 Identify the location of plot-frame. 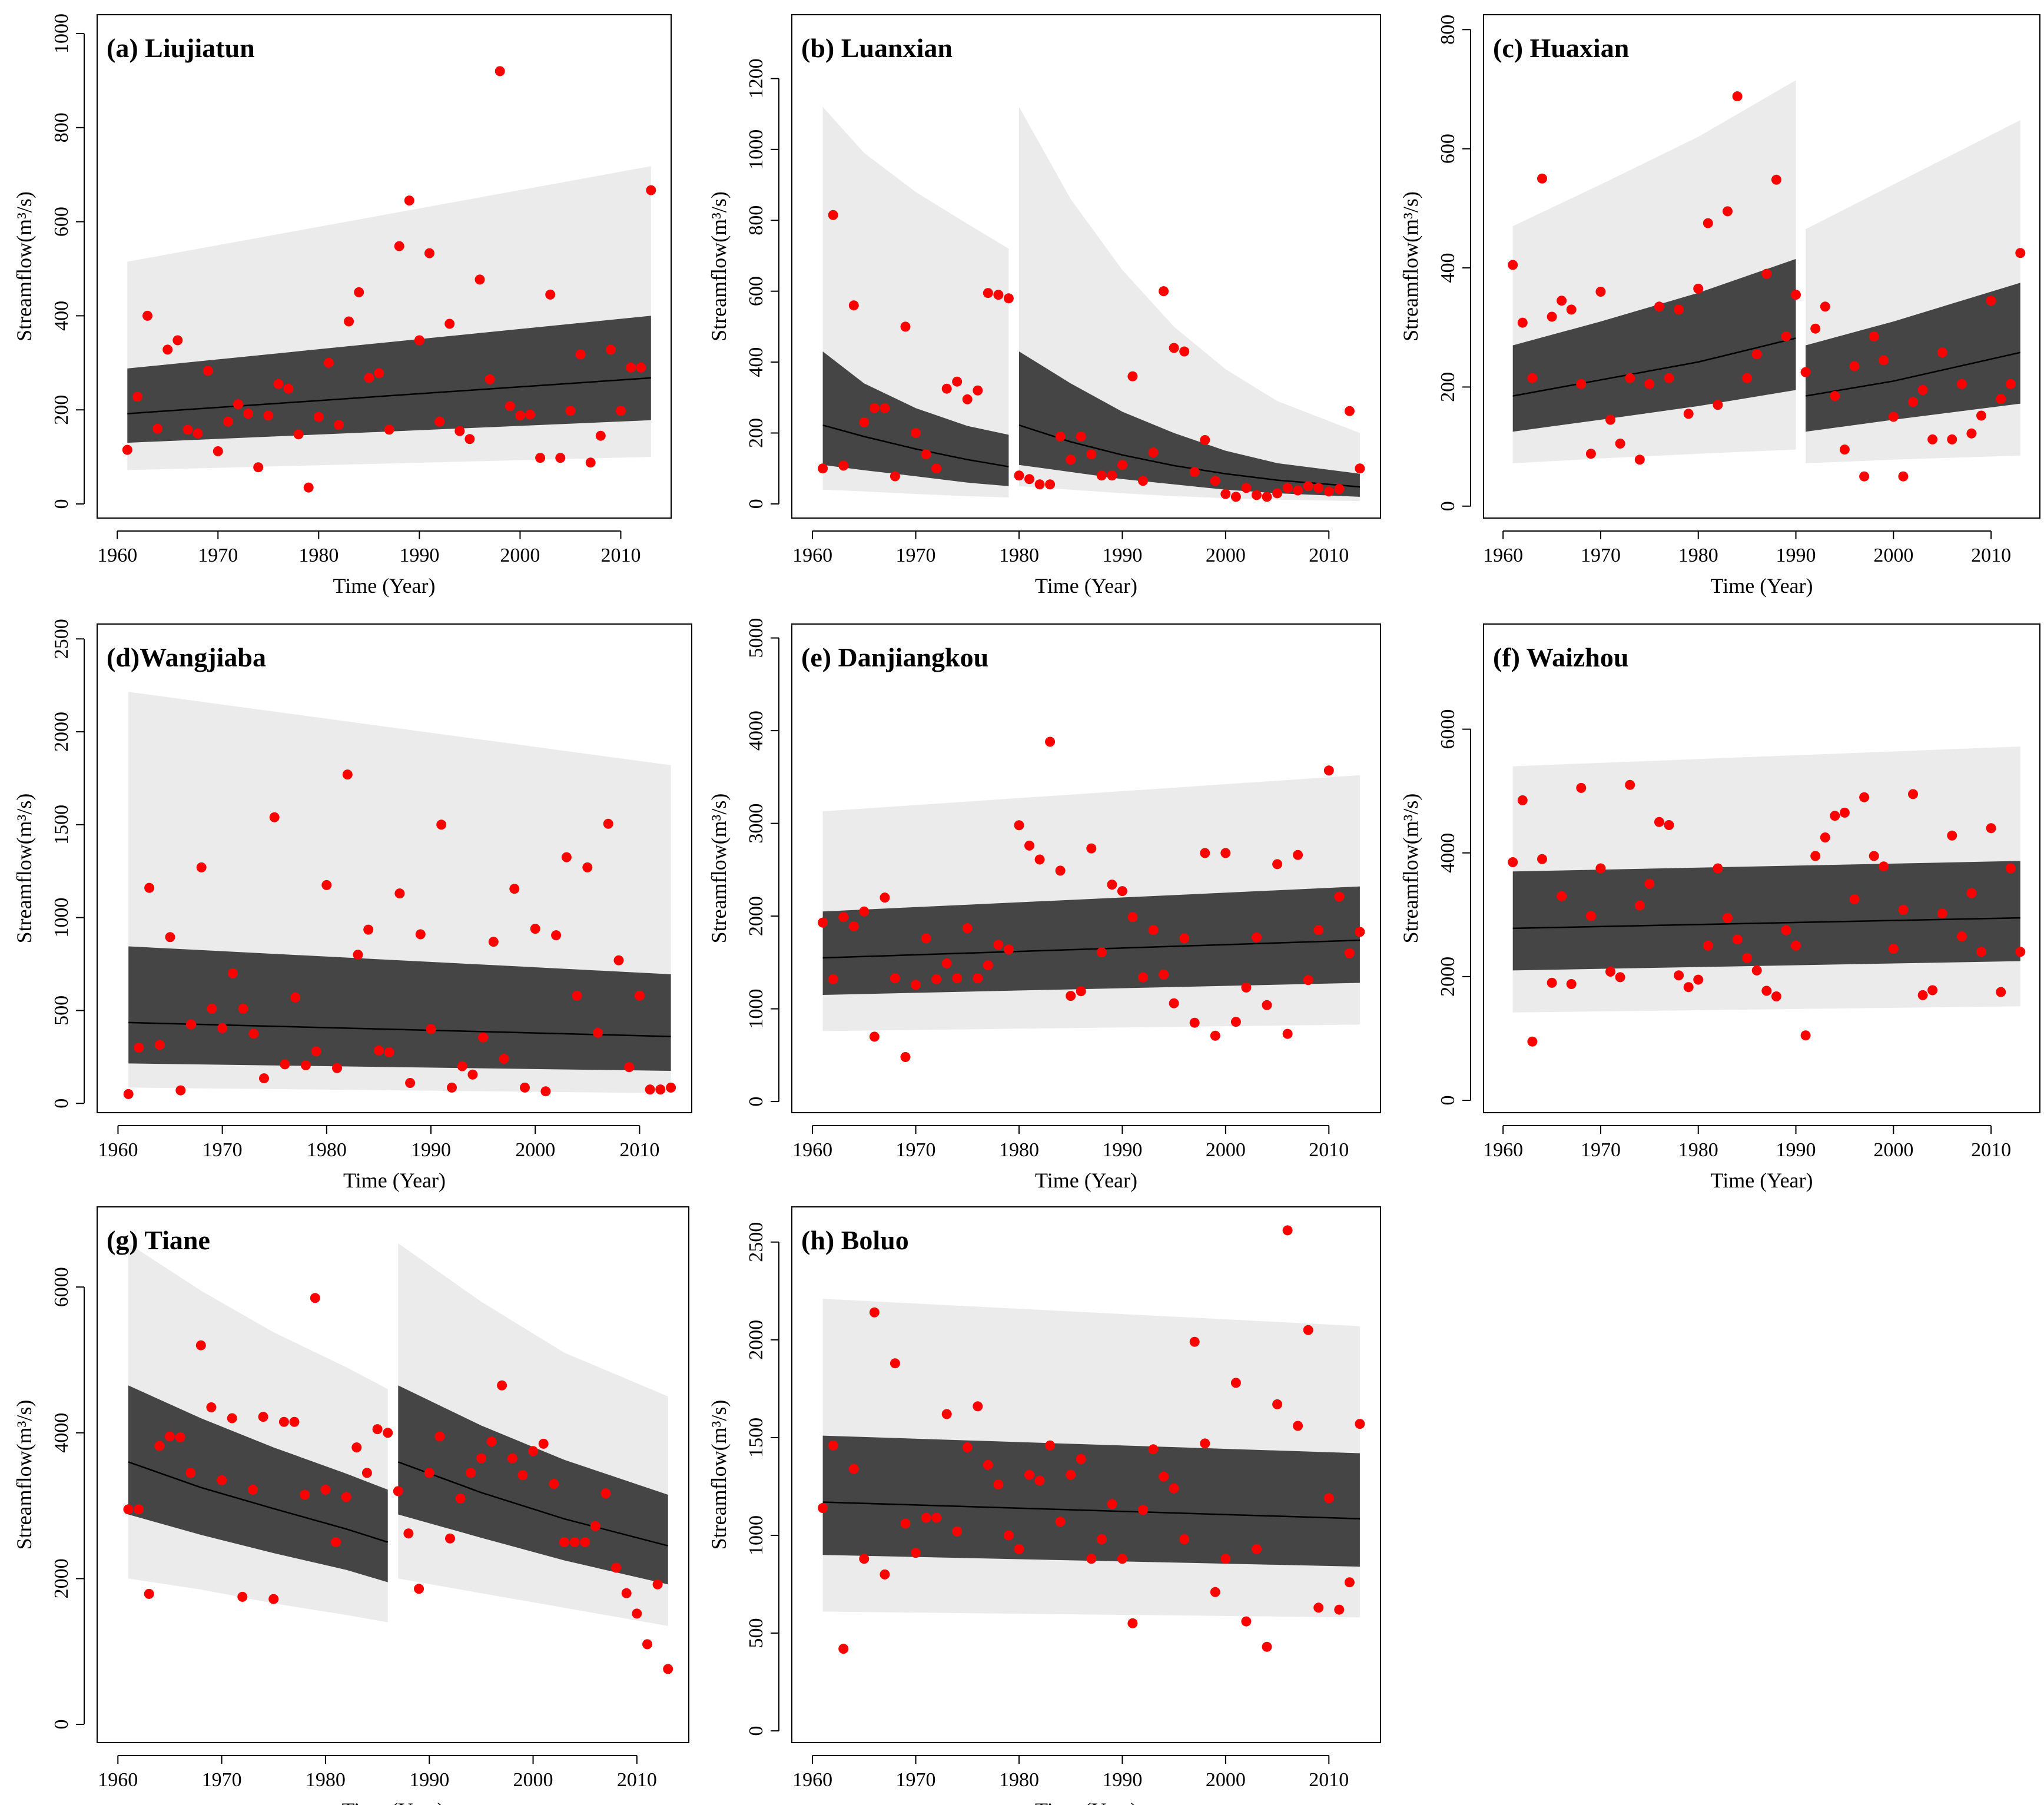
(1086, 868).